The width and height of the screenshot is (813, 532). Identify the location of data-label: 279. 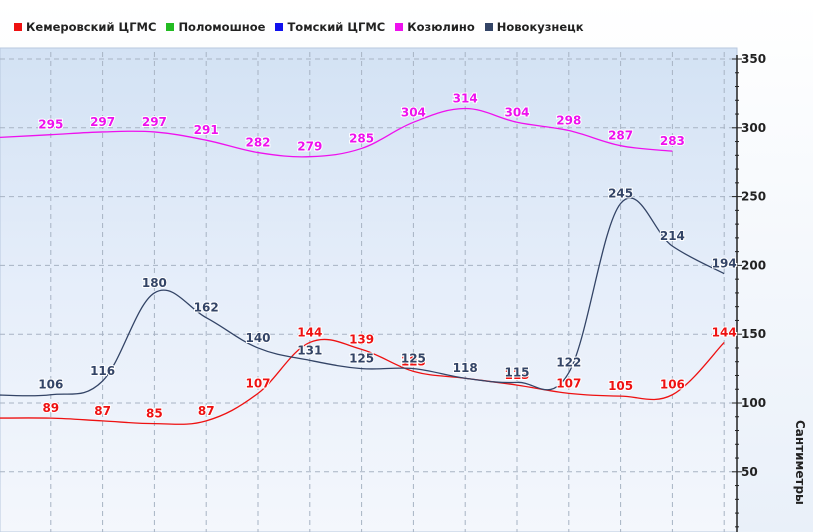
(309, 147).